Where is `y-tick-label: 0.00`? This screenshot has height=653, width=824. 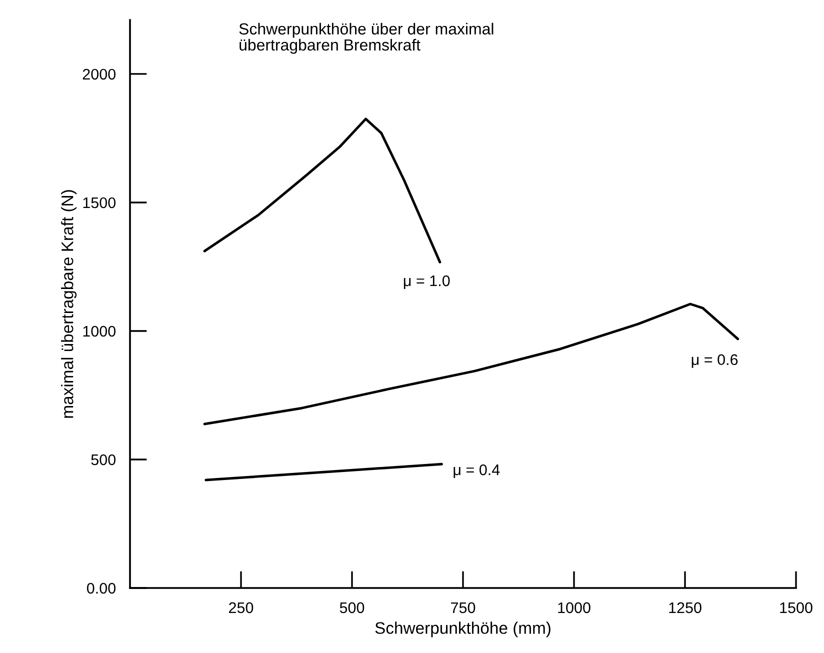 y-tick-label: 0.00 is located at coordinates (101, 588).